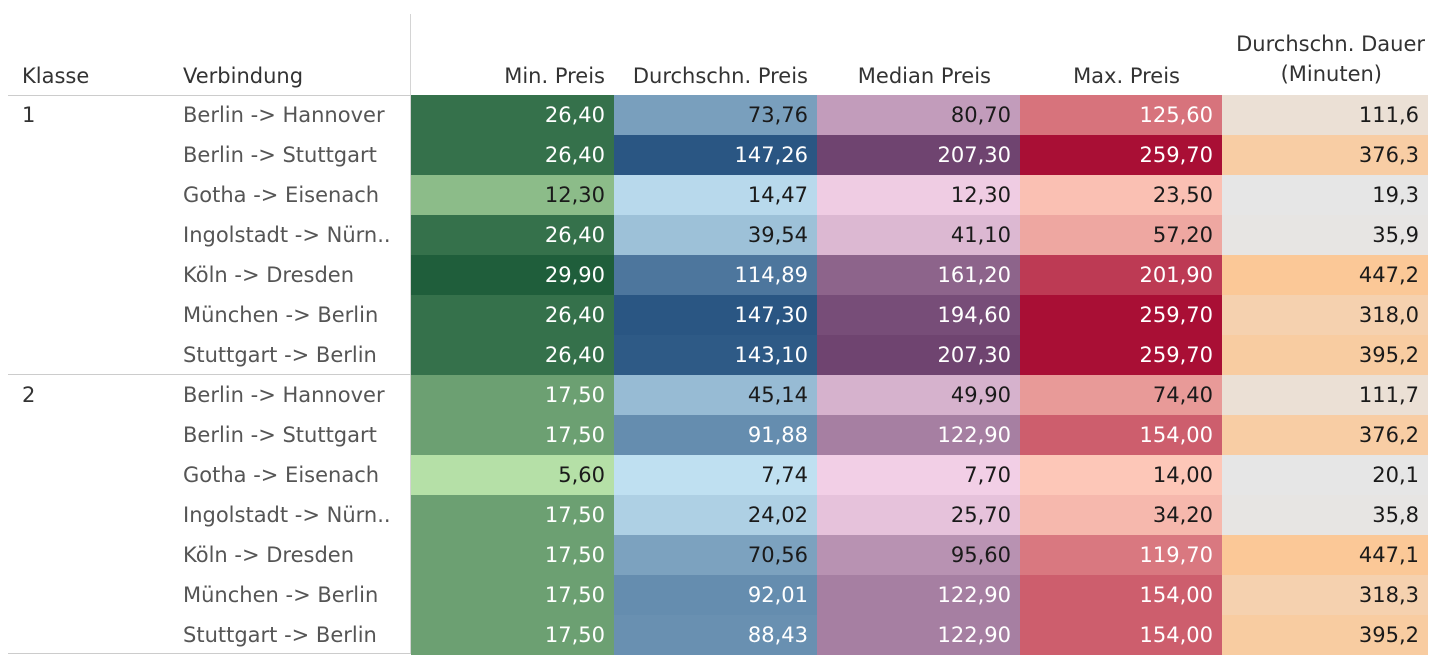 This screenshot has width=1436, height=664. I want to click on durchschn-dauer-cell: 35,9, so click(1325, 235).